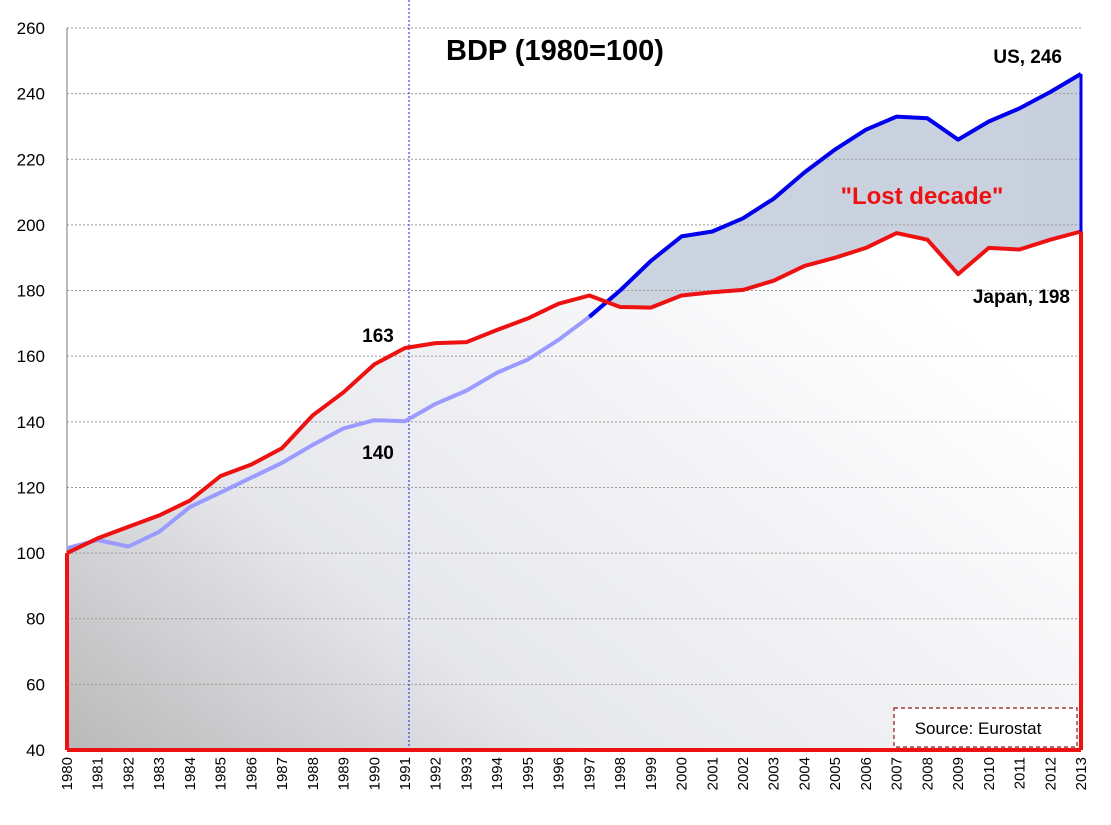 This screenshot has width=1111, height=825. I want to click on y-tick-240: 240, so click(31, 94).